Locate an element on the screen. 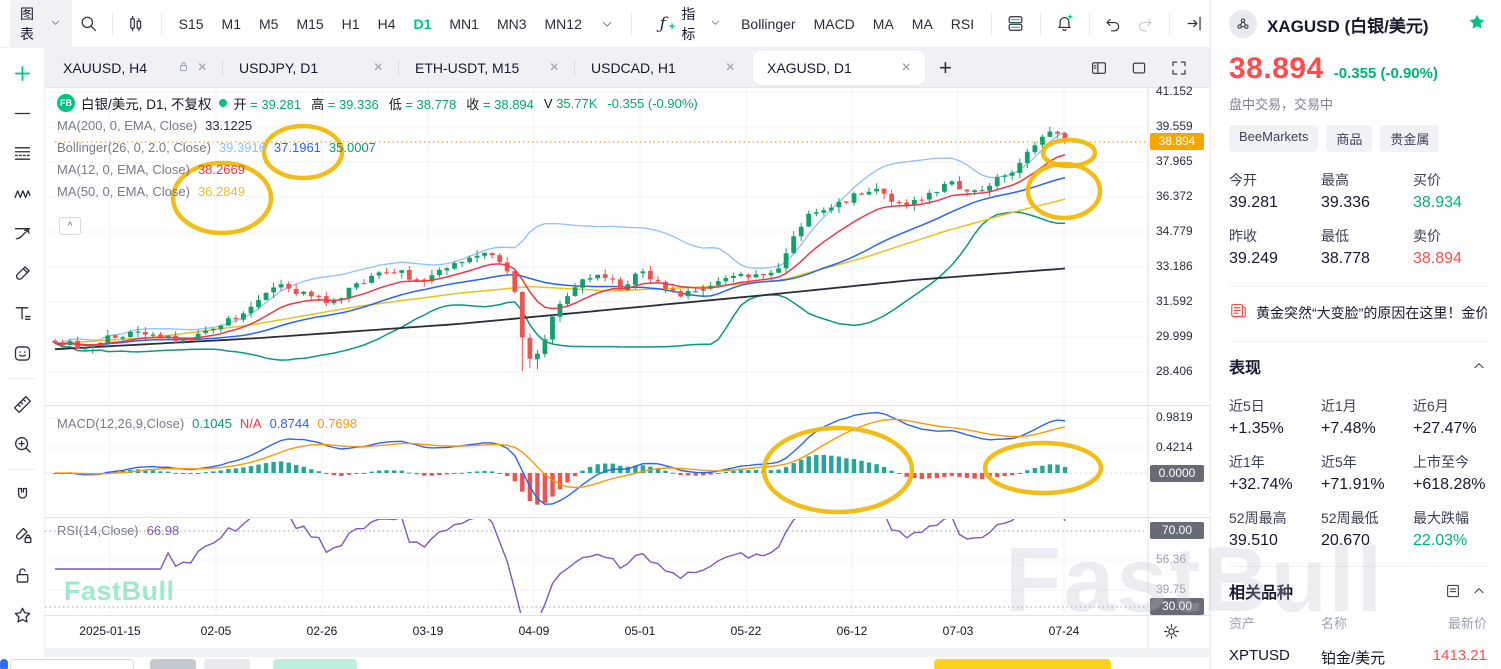  instrument-tags: BeeMarkets 商品 贵金属 is located at coordinates (1358, 138).